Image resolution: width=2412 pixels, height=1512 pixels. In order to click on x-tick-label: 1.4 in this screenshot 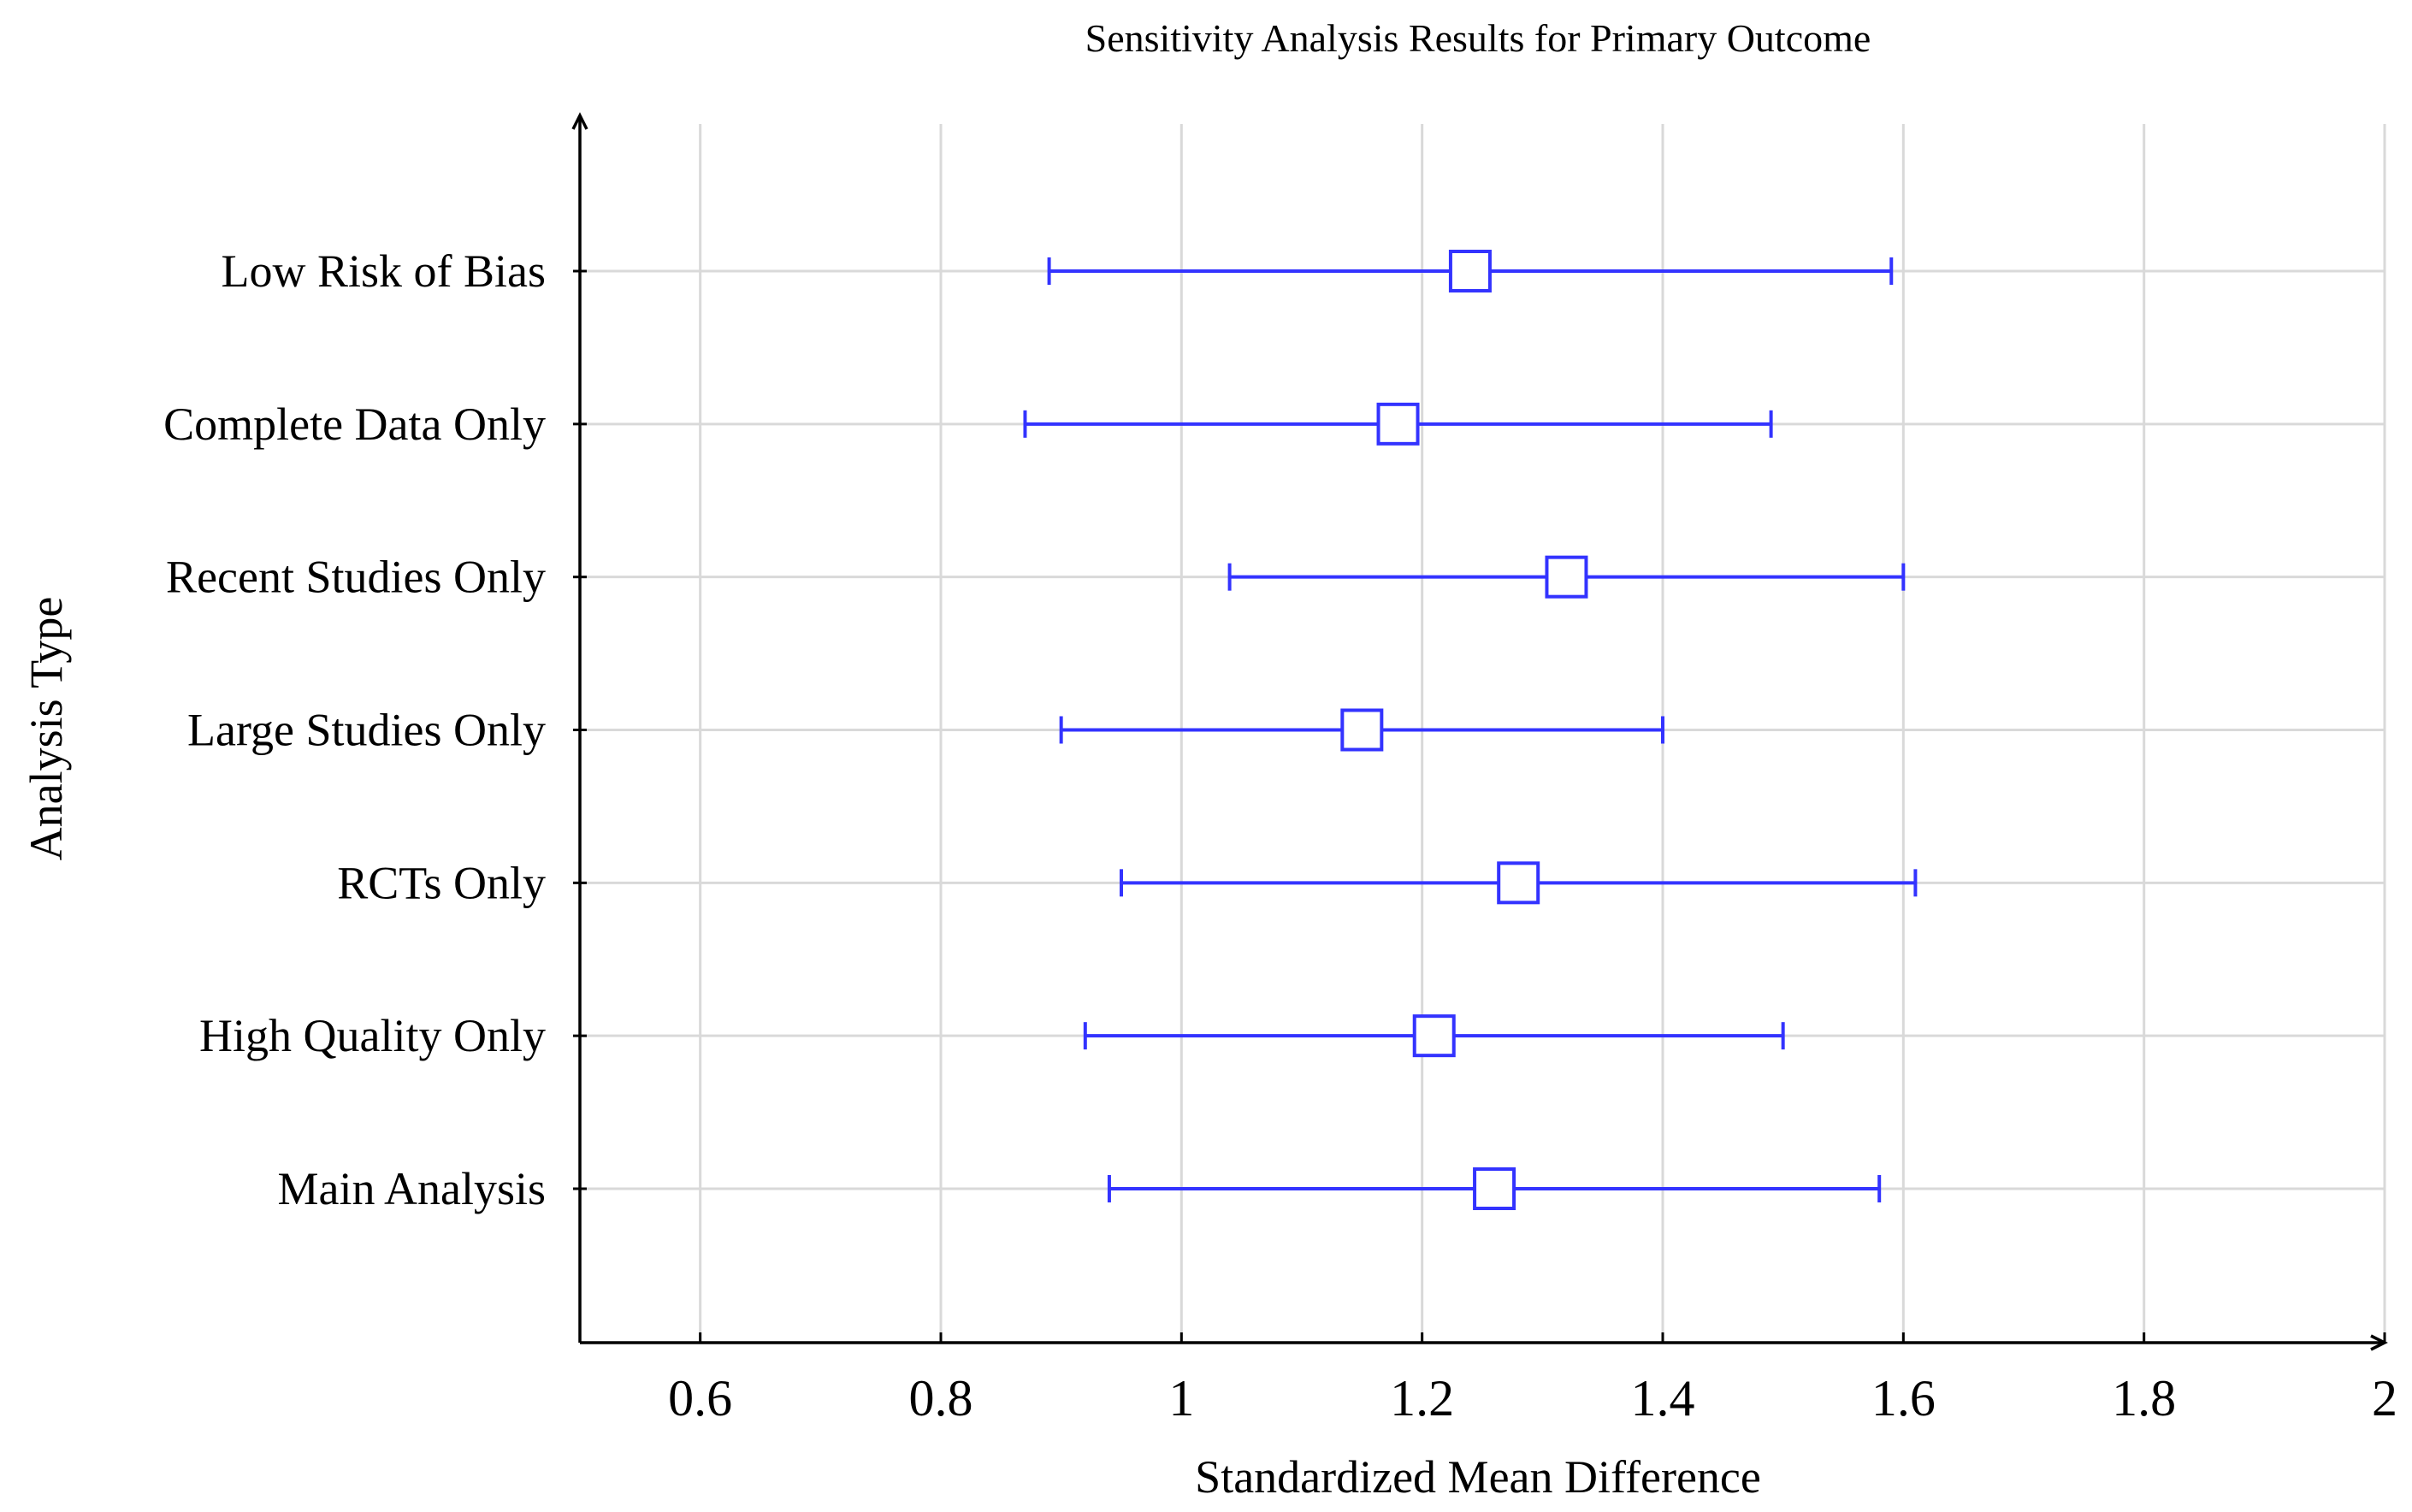, I will do `click(1663, 1398)`.